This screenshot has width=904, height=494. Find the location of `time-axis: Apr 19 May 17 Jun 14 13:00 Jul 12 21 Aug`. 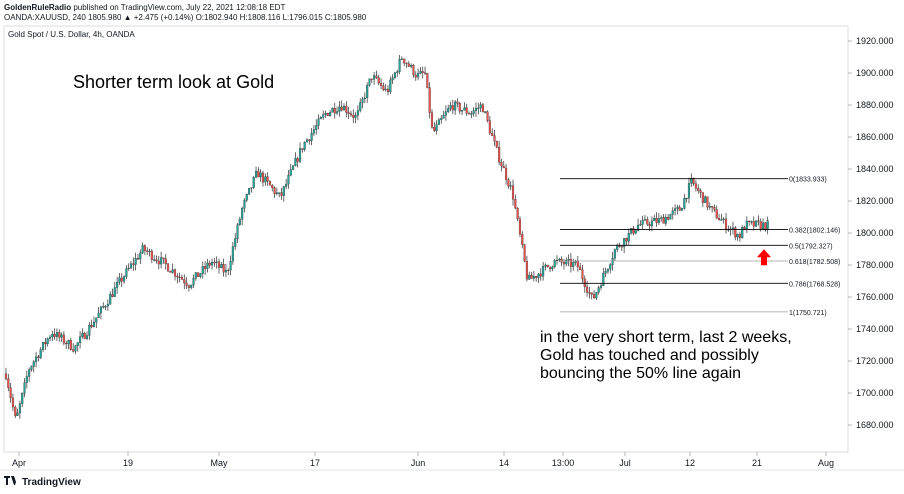

time-axis: Apr 19 May 17 Jun 14 13:00 Jul 12 21 Aug is located at coordinates (423, 460).